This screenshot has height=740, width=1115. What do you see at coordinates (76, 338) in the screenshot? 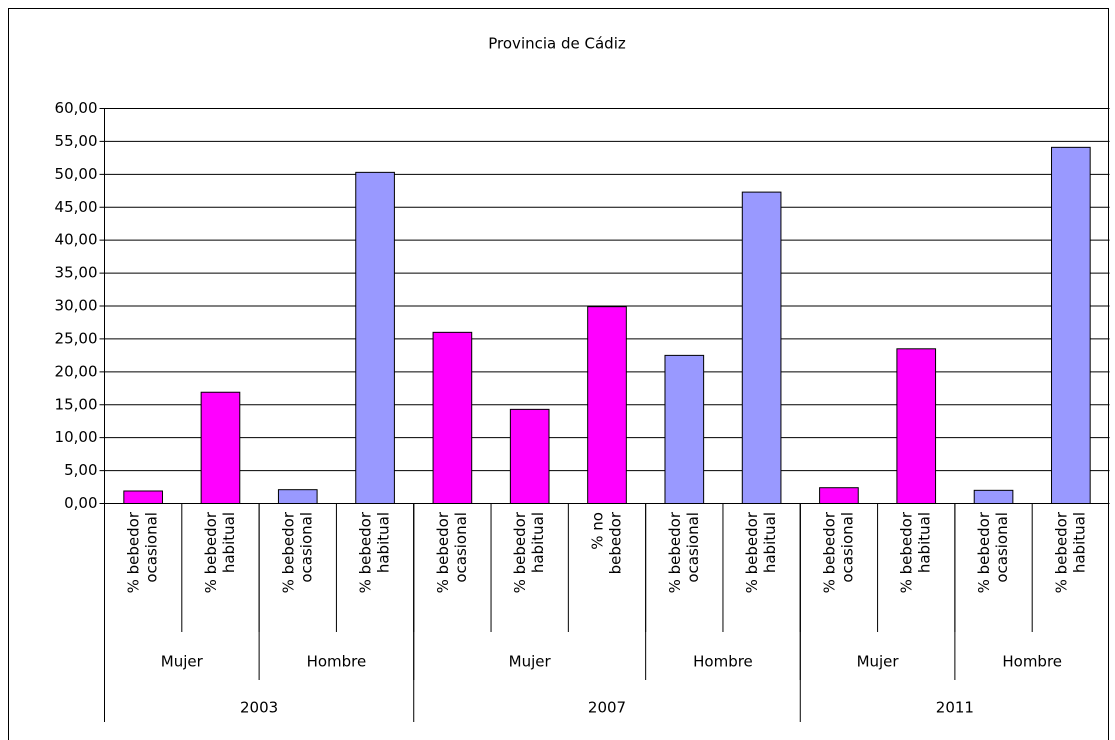
I see `y-tick-label: 25,00` at bounding box center [76, 338].